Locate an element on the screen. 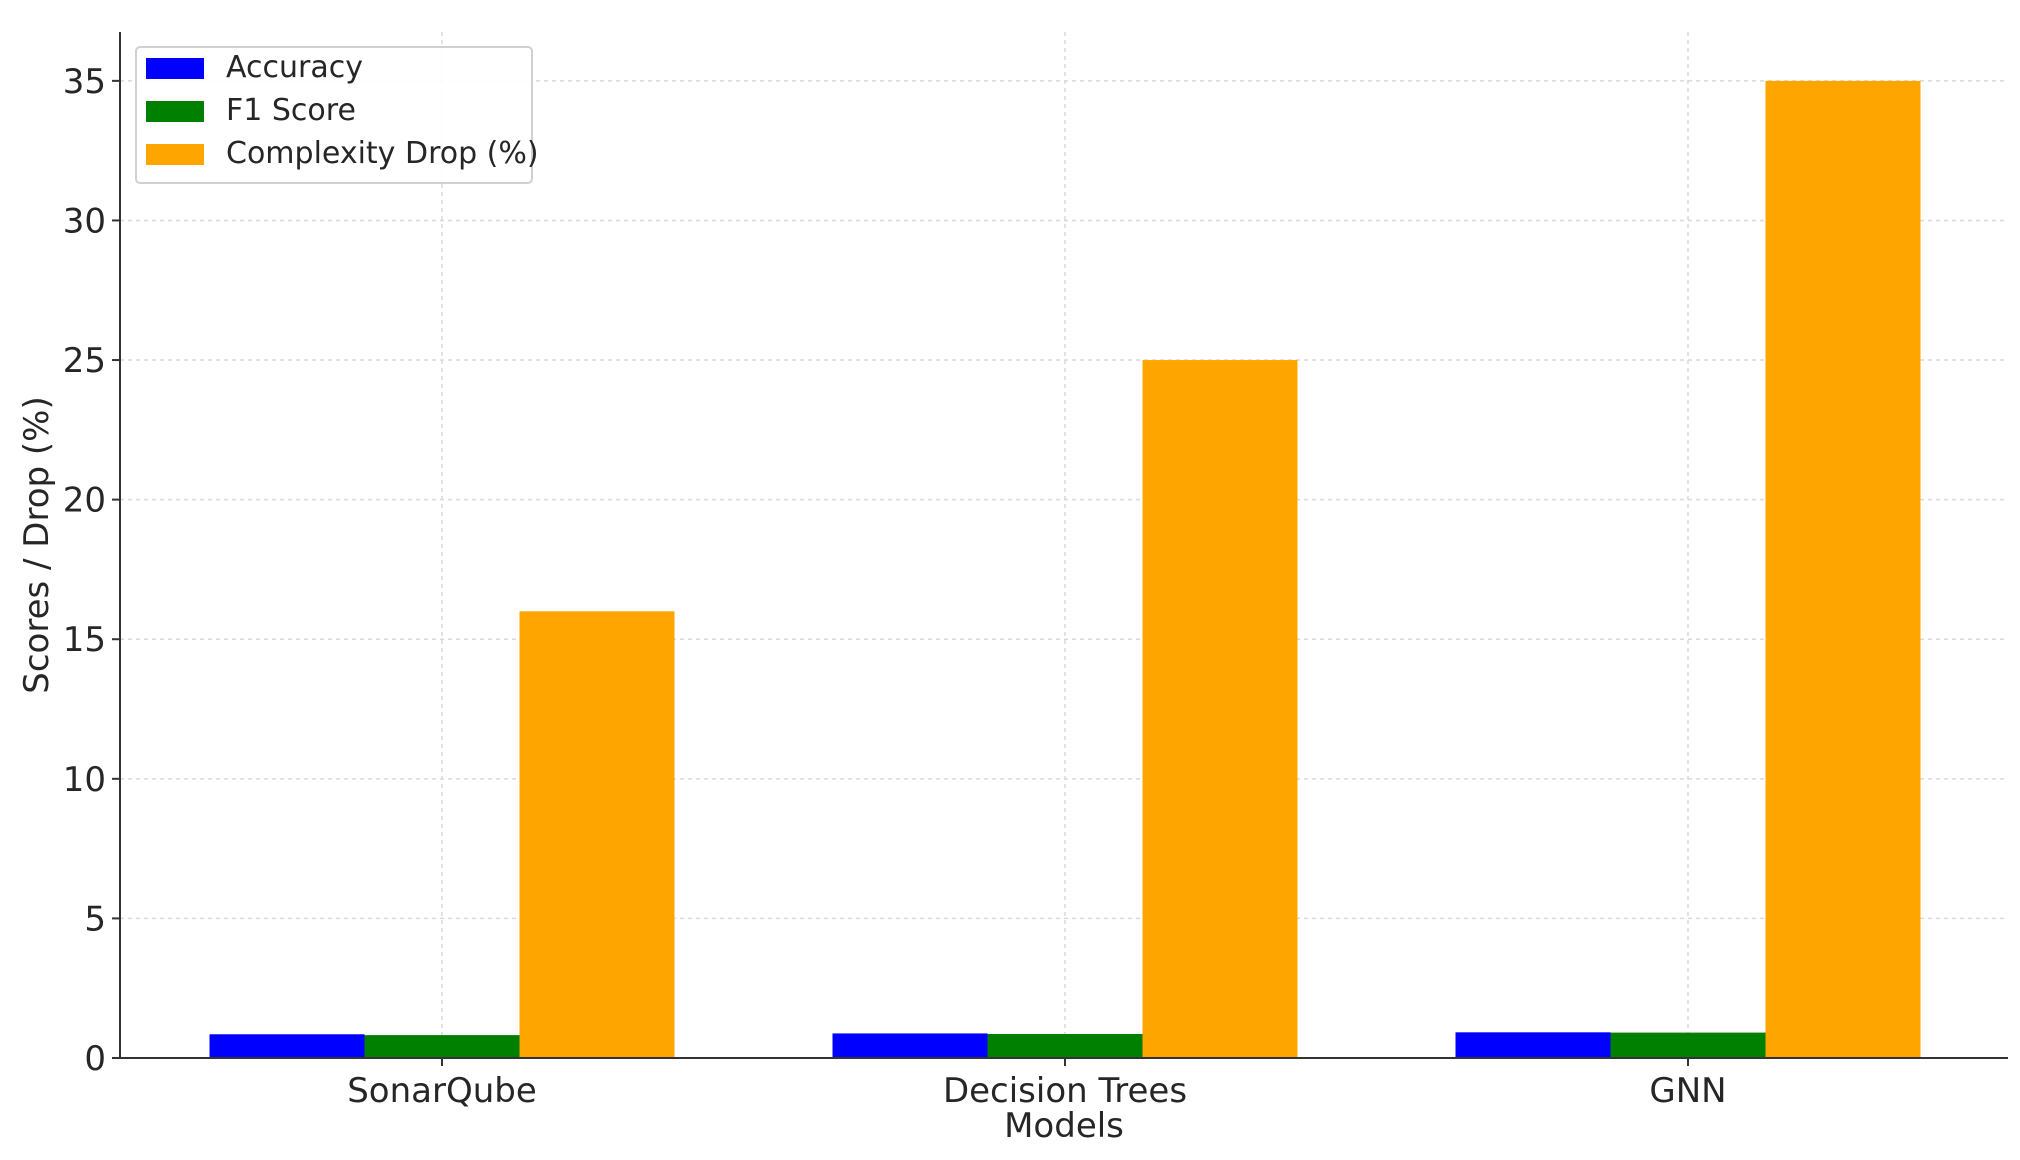  x-tick-label: SonarQube is located at coordinates (442, 1091).